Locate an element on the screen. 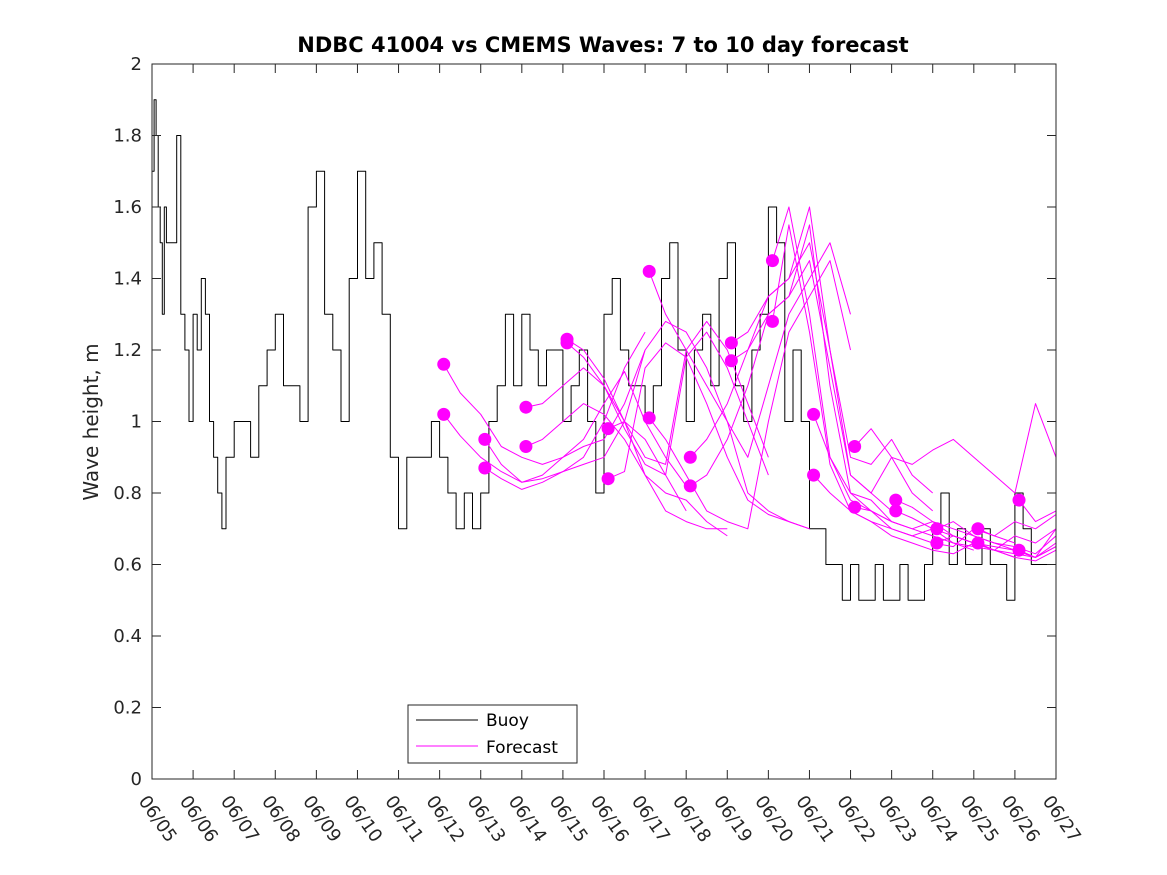  y-tick-label-1: 0.2 is located at coordinates (127, 708).